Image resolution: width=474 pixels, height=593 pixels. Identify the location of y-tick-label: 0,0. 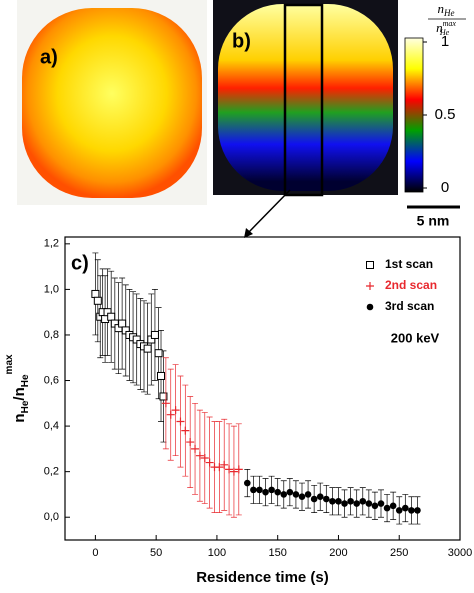
(51, 517).